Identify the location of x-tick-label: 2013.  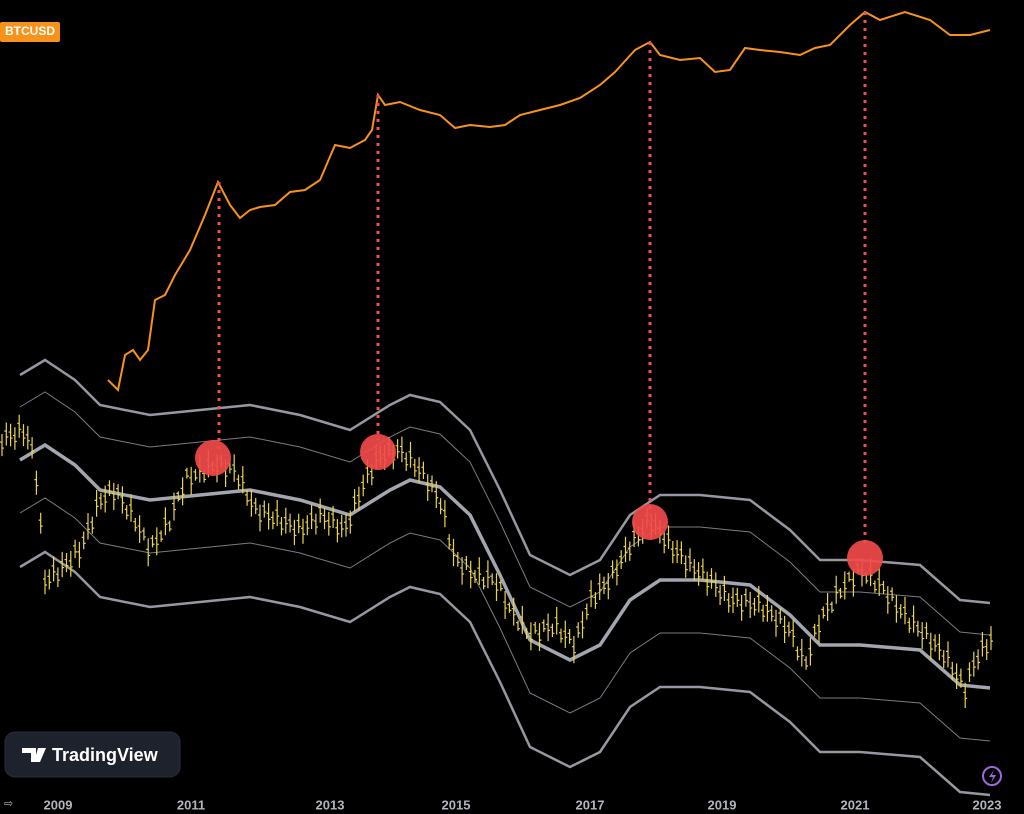
(330, 804).